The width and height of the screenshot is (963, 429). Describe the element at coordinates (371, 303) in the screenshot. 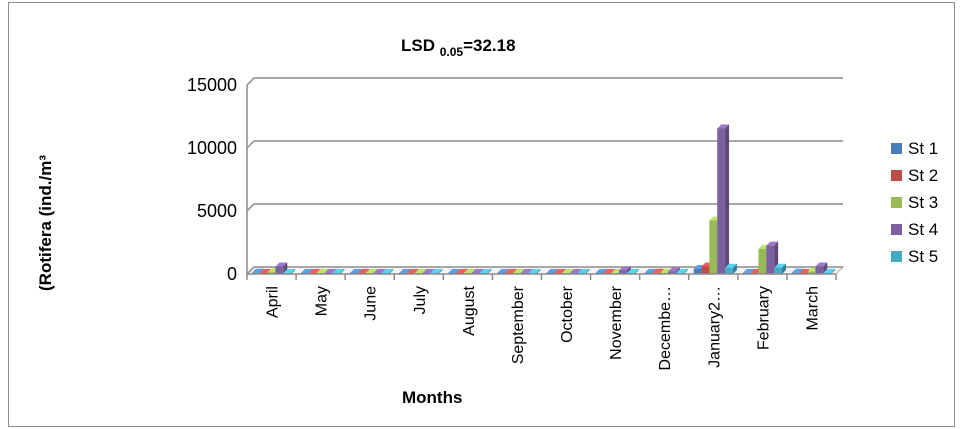

I see `x-tick-label: June` at that location.